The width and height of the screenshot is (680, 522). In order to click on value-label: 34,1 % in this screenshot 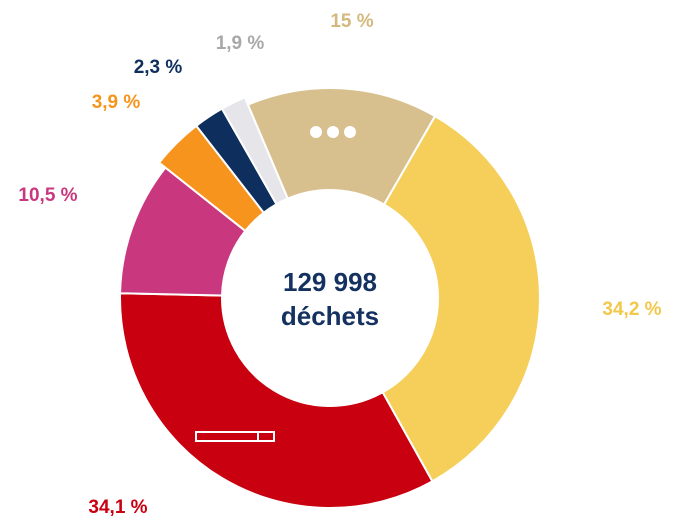, I will do `click(117, 507)`.